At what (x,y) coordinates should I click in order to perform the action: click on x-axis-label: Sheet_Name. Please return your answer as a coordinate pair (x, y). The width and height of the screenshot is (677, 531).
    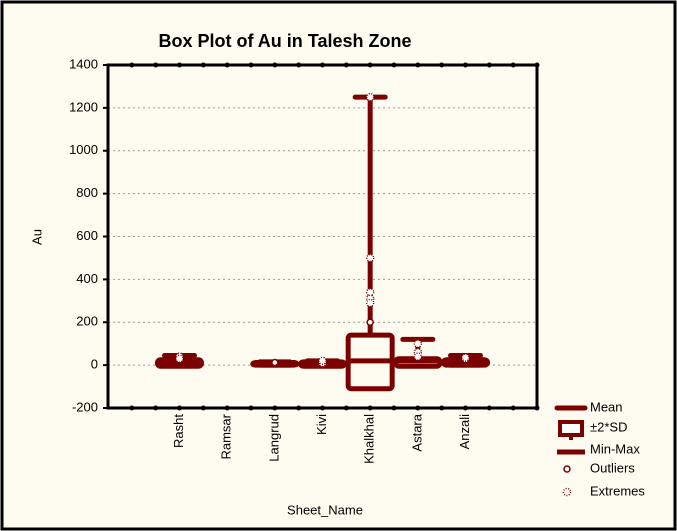
    Looking at the image, I should click on (325, 509).